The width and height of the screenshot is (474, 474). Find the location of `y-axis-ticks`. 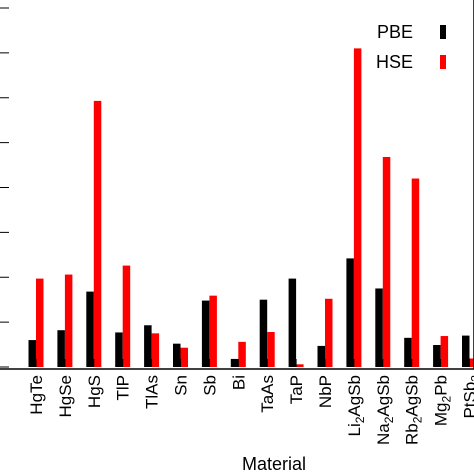

y-axis-ticks is located at coordinates (4, 187).